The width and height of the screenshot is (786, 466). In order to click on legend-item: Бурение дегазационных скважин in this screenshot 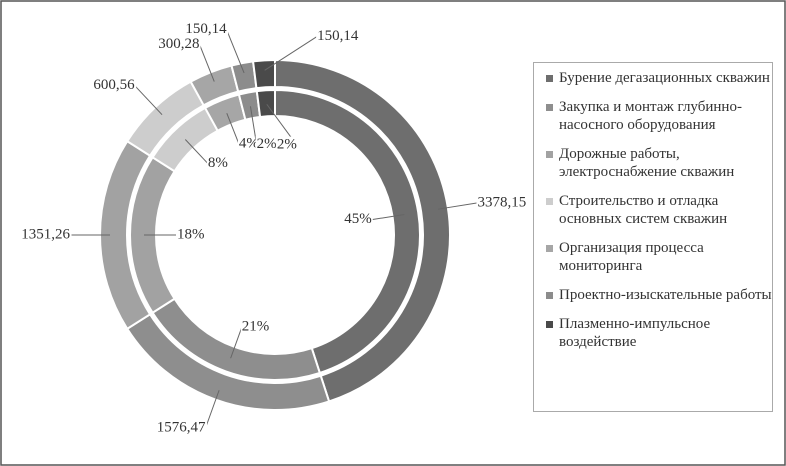, I will do `click(659, 78)`.